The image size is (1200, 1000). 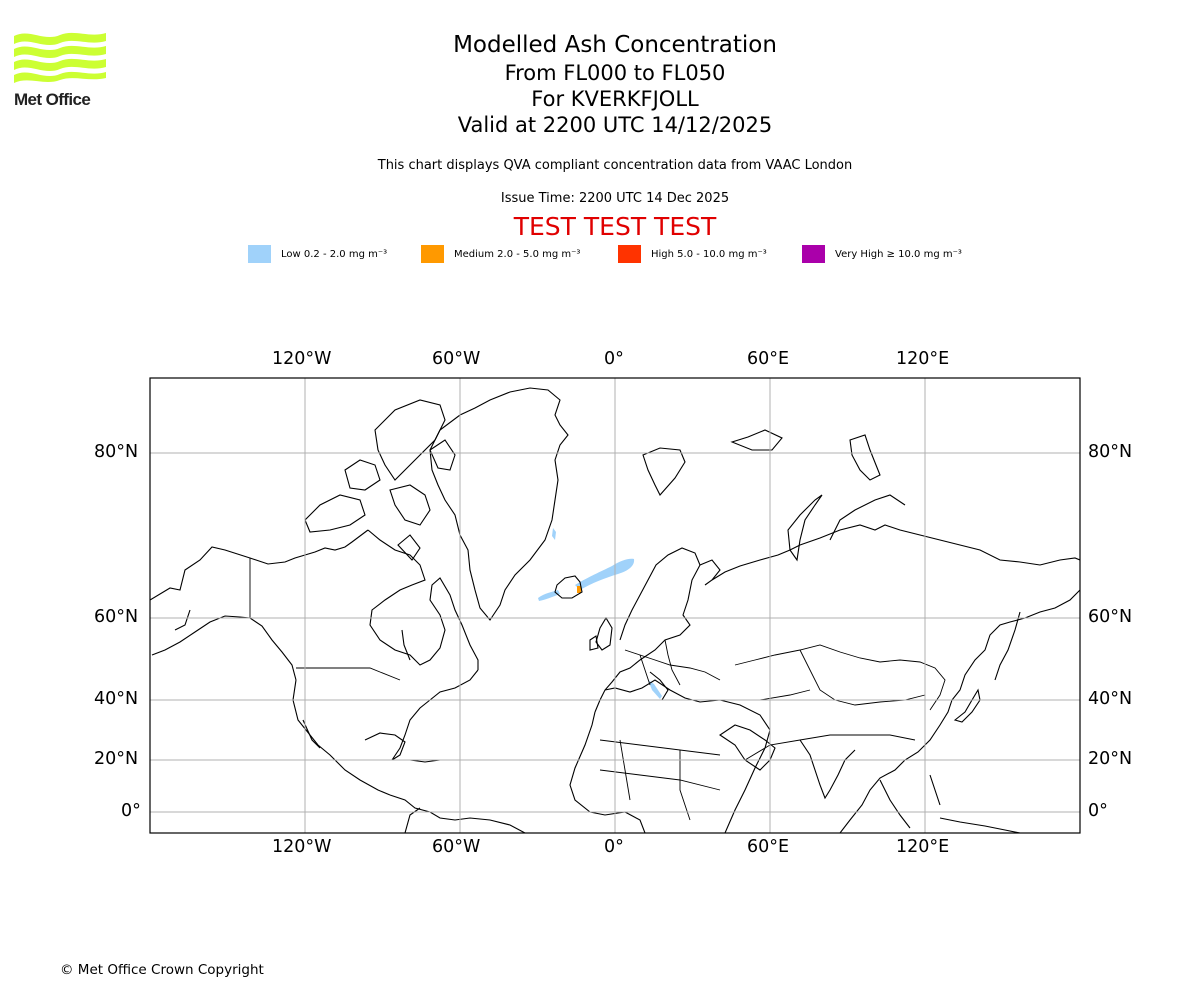 I want to click on lat-label-right-0: 0°, so click(x=1098, y=811).